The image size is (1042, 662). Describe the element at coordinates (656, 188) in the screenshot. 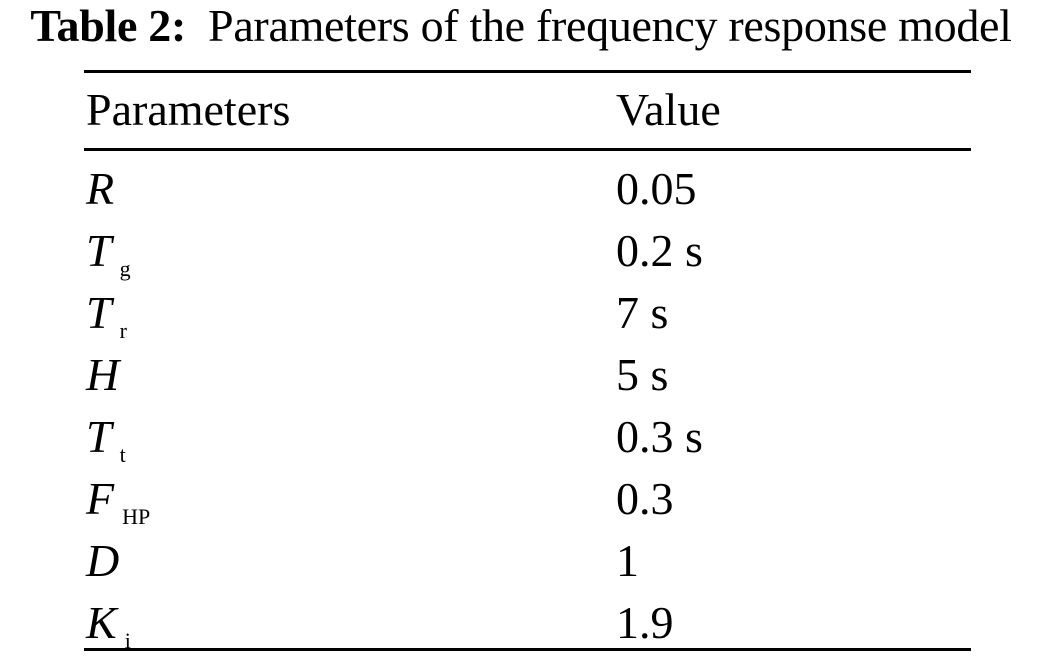

I see `parameter-value: 0.05` at that location.